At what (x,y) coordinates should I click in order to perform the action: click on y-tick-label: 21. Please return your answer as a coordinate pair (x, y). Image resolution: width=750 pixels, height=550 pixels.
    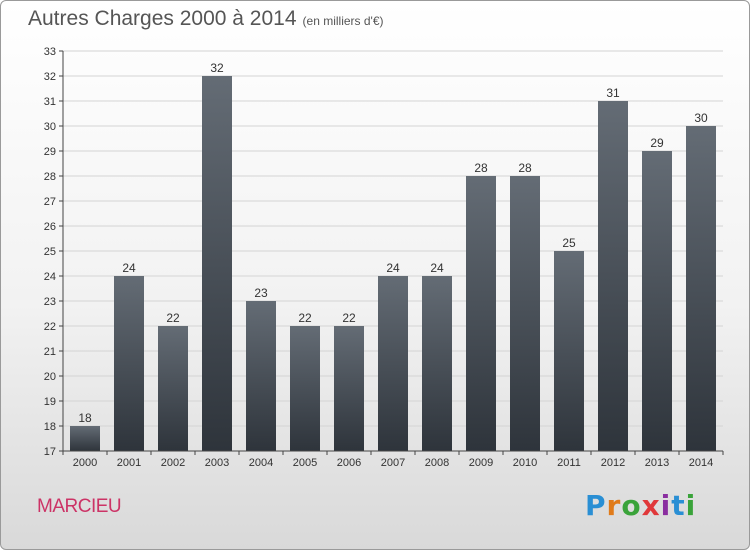
    Looking at the image, I should click on (50, 352).